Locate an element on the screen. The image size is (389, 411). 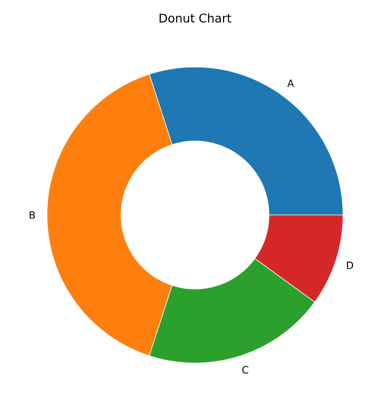
chart-title: Donut Chart is located at coordinates (196, 18).